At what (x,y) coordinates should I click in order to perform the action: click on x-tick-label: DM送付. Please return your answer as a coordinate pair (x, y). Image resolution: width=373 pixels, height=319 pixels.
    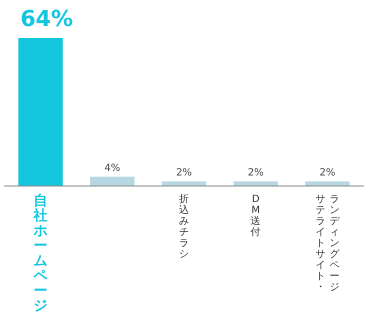
    Looking at the image, I should click on (256, 217).